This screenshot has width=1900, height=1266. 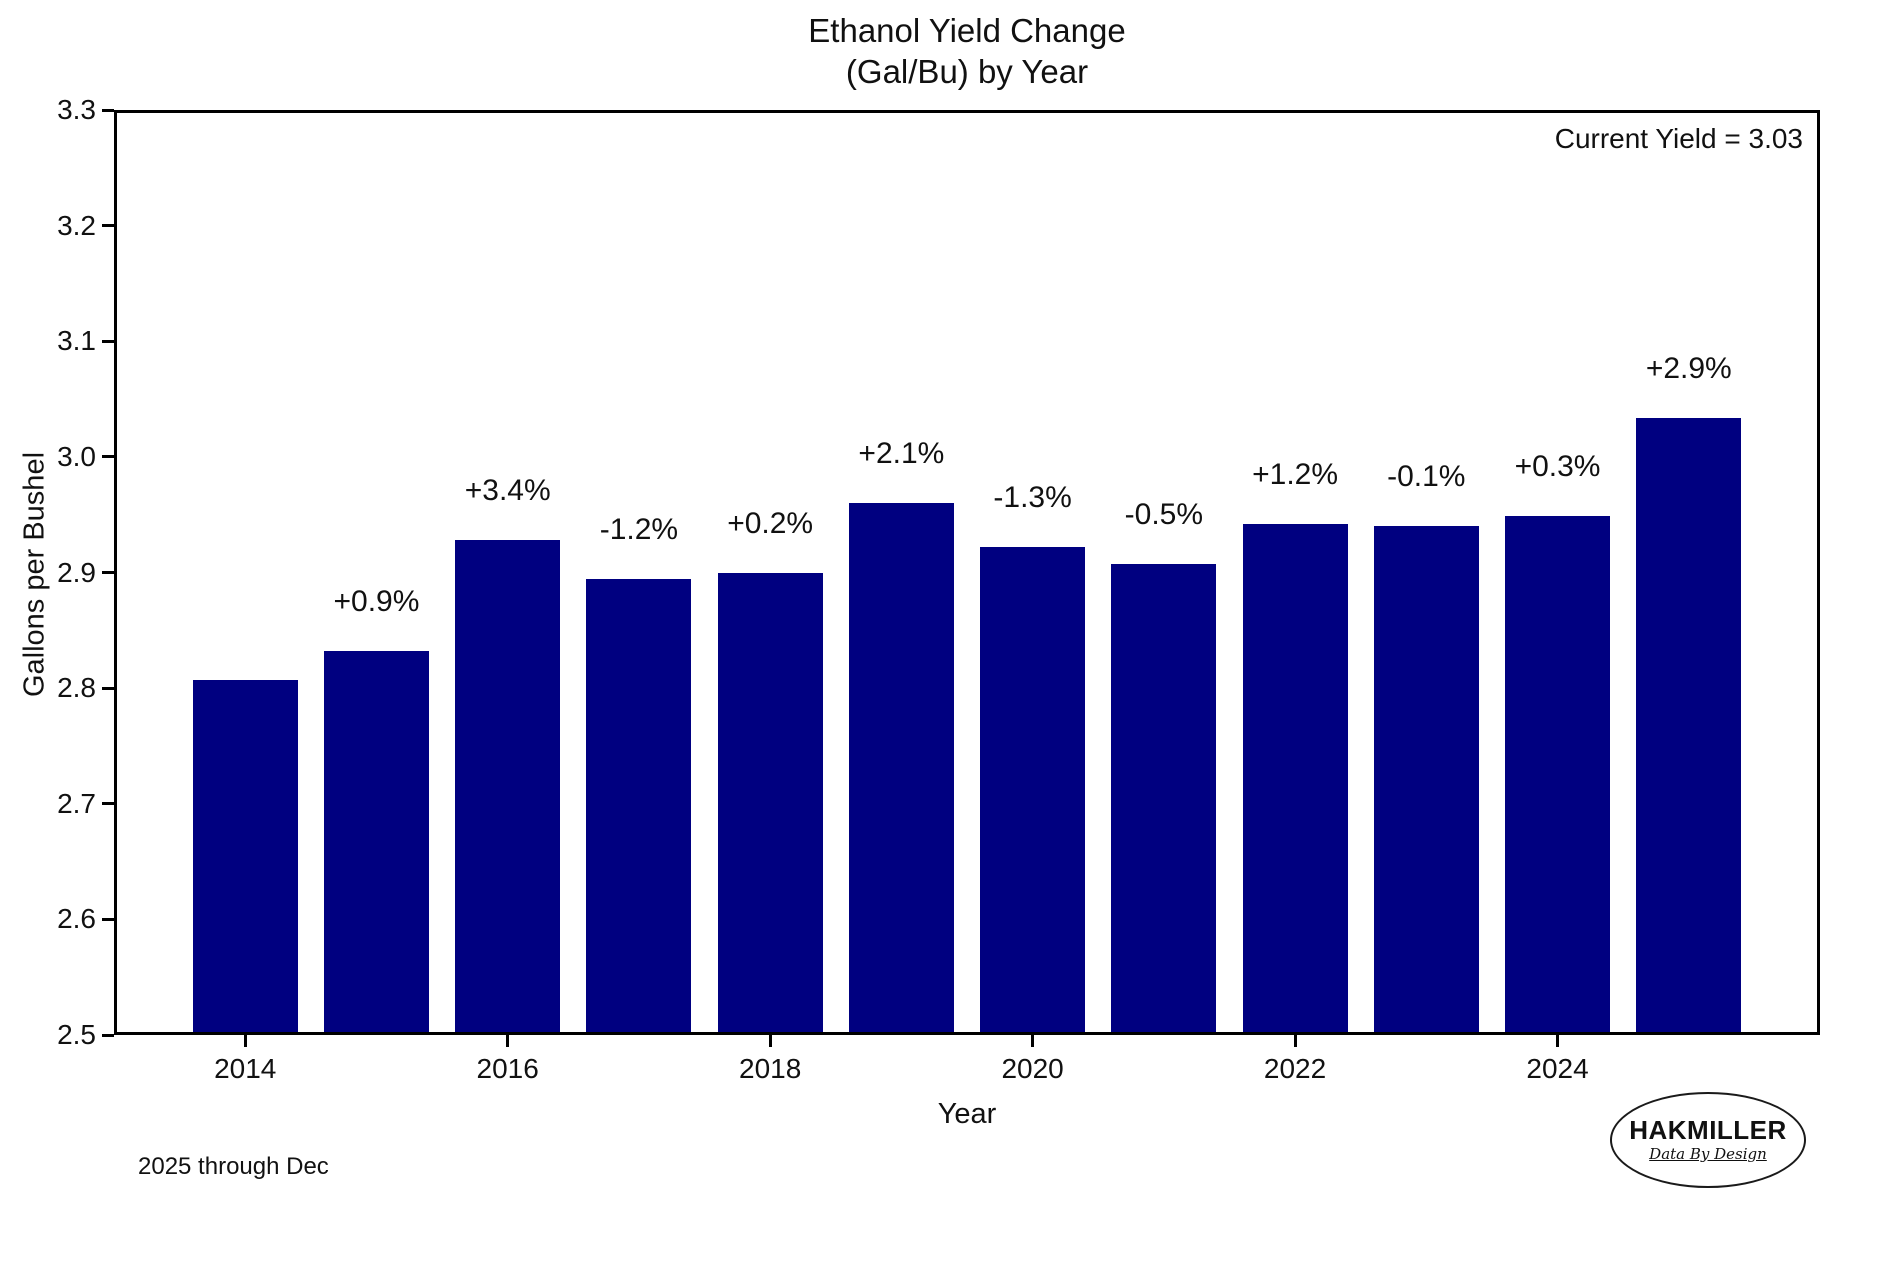 I want to click on x-tick-label: 2018, so click(x=770, y=1068).